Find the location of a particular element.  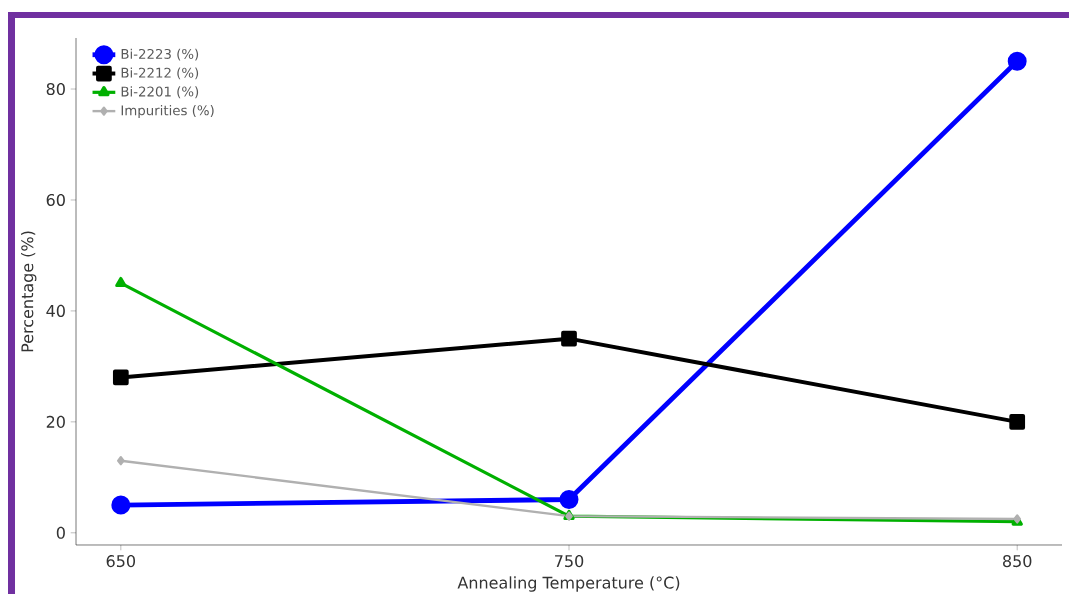

y-tick-label: 60 is located at coordinates (55, 200).